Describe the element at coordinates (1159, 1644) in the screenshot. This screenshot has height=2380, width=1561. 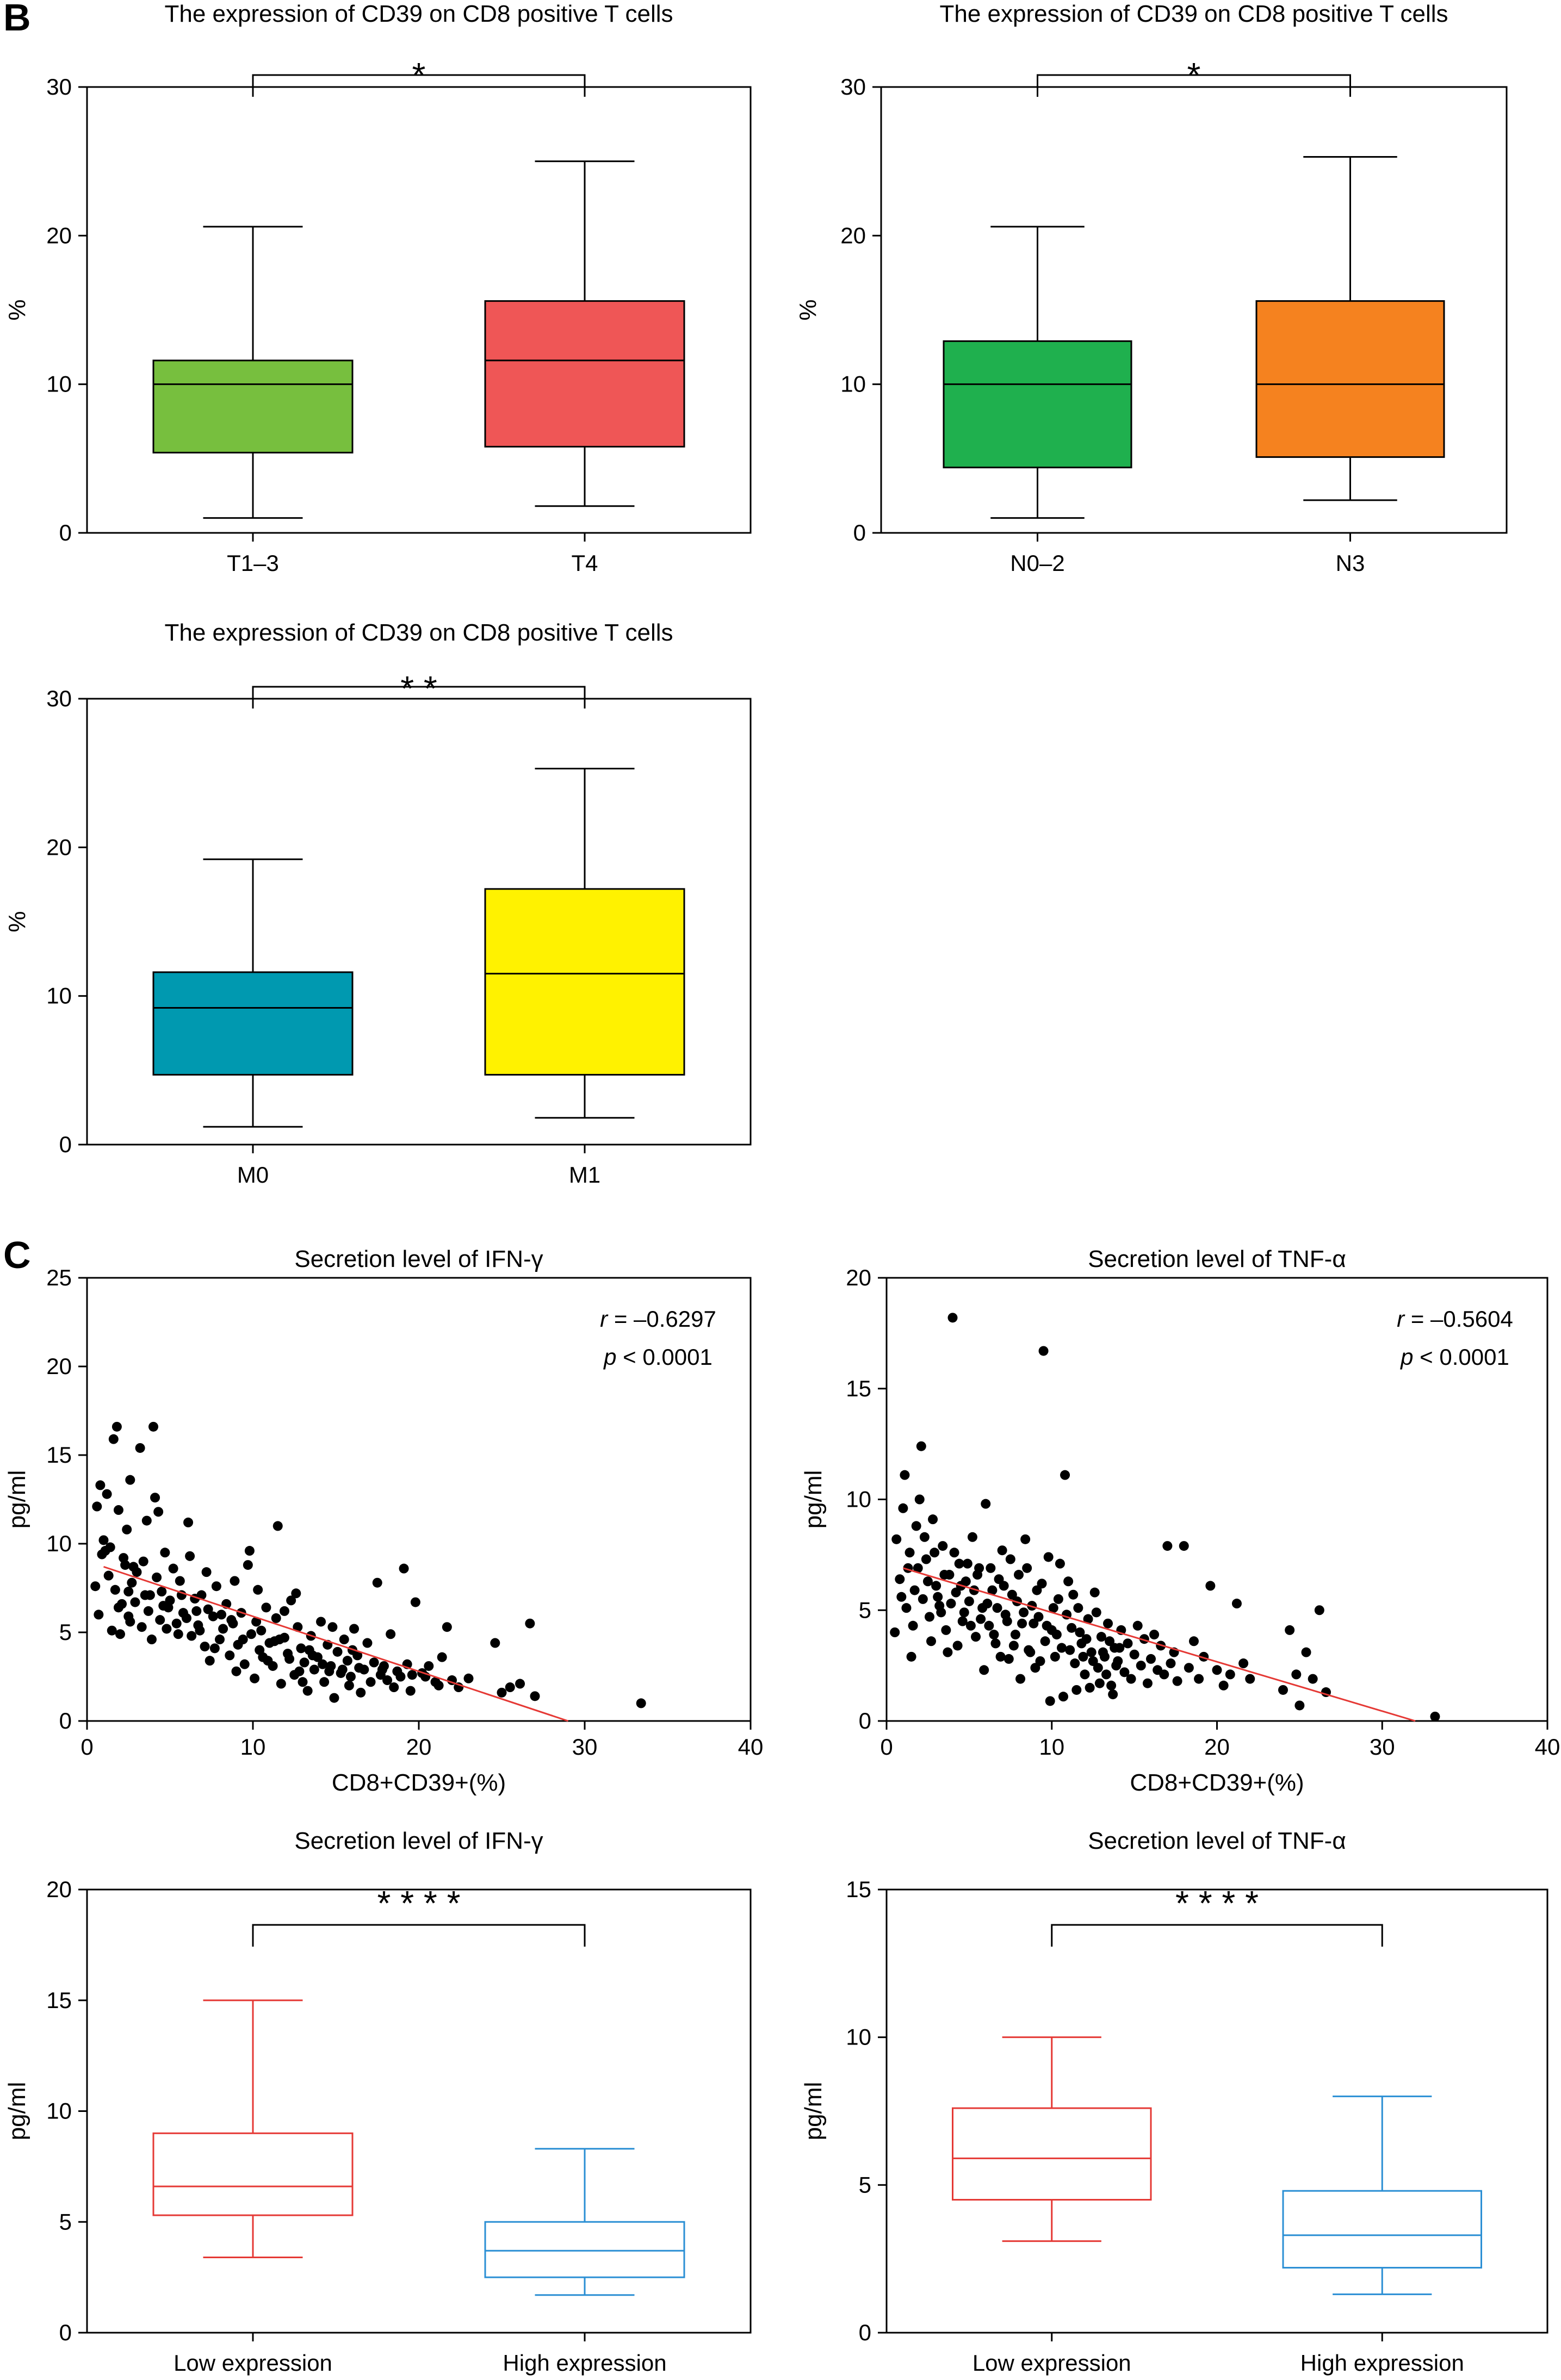
I see `regression-line` at that location.